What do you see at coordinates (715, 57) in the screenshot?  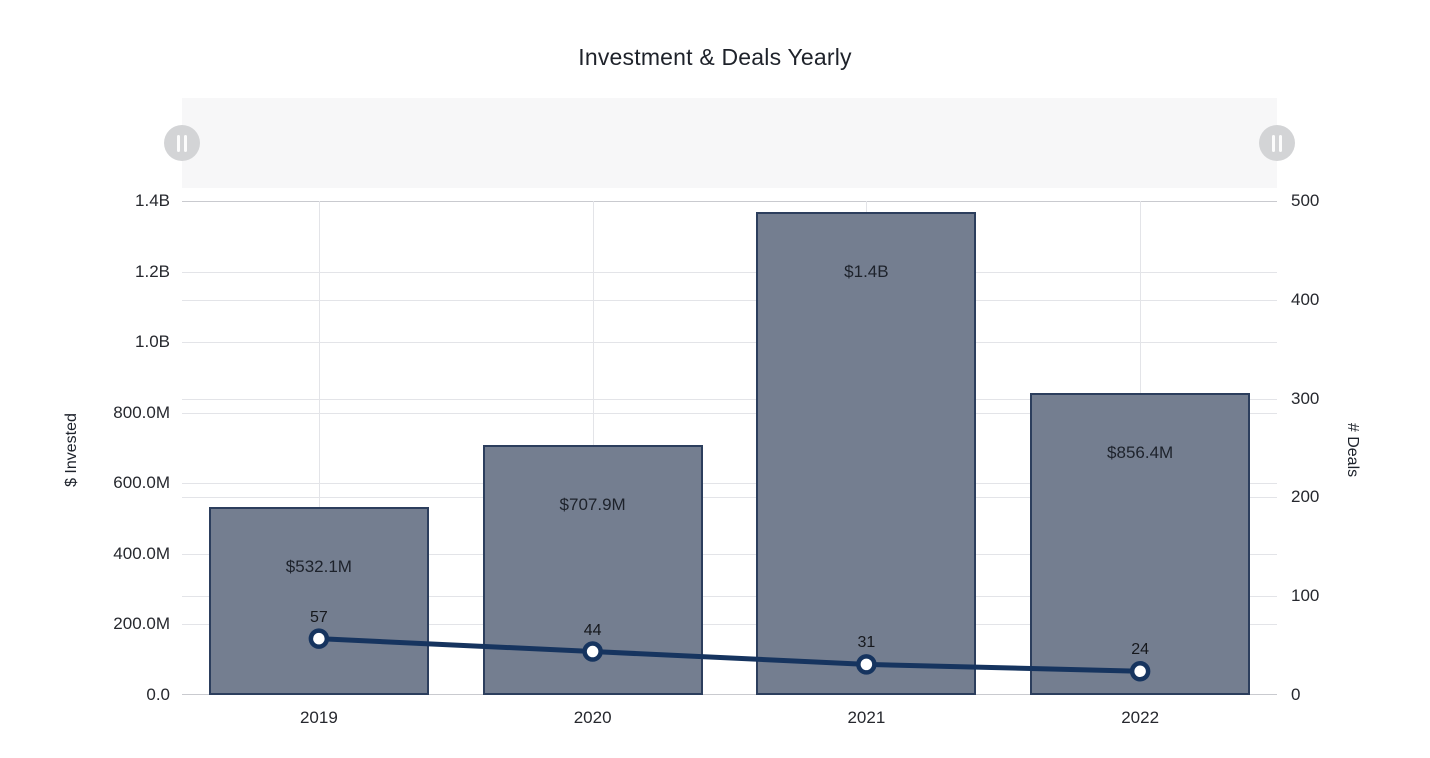 I see `chart-title: Investment & Deals Yearly` at bounding box center [715, 57].